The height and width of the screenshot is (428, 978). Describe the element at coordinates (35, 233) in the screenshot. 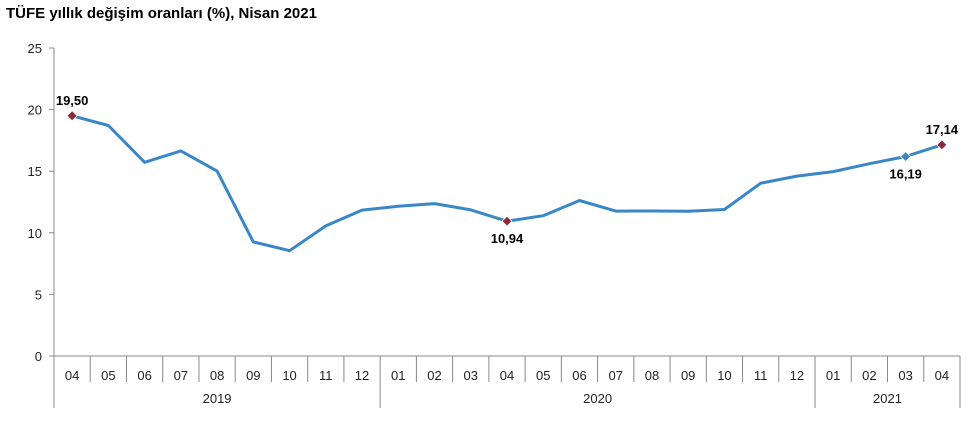

I see `y-tick-label: 10` at that location.